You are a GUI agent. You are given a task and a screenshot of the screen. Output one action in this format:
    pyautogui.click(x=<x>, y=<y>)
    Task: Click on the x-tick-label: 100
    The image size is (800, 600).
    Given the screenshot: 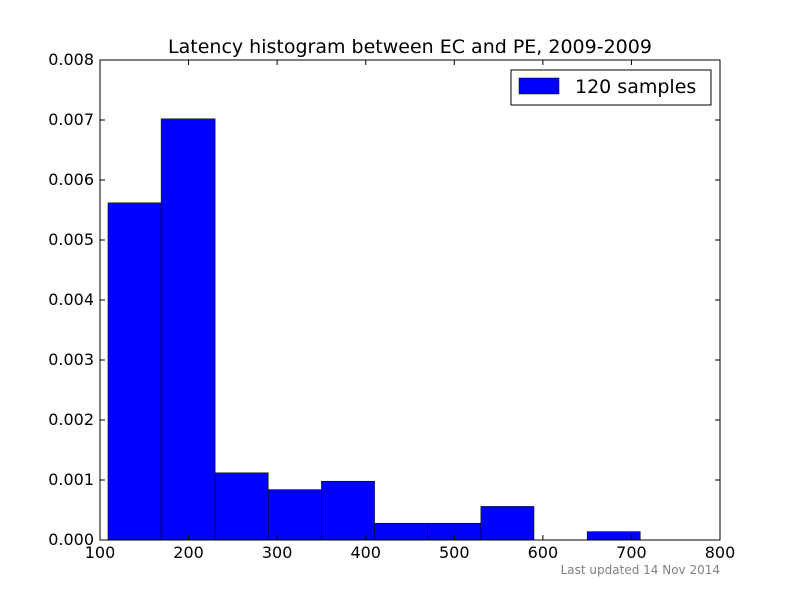 What is the action you would take?
    pyautogui.click(x=100, y=552)
    